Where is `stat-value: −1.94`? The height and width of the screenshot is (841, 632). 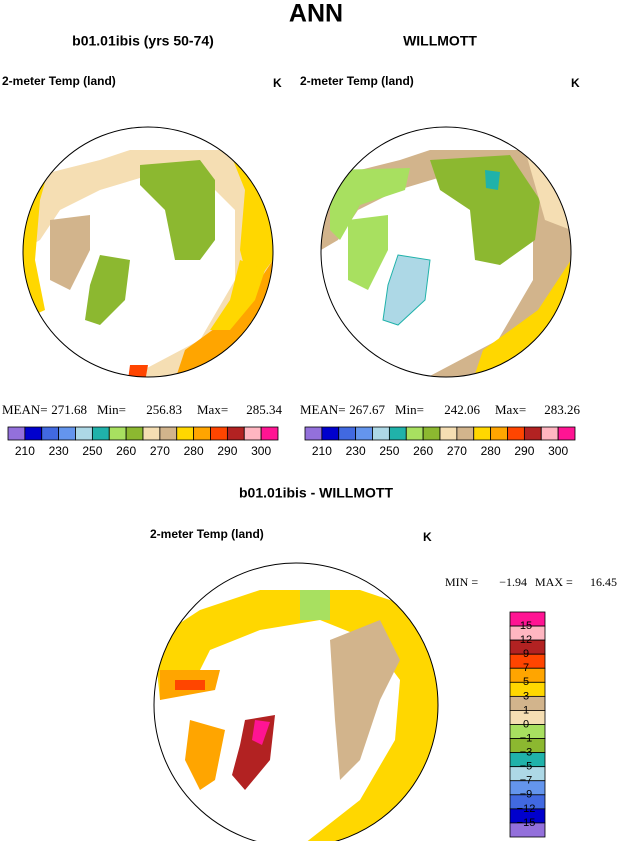 stat-value: −1.94 is located at coordinates (513, 582).